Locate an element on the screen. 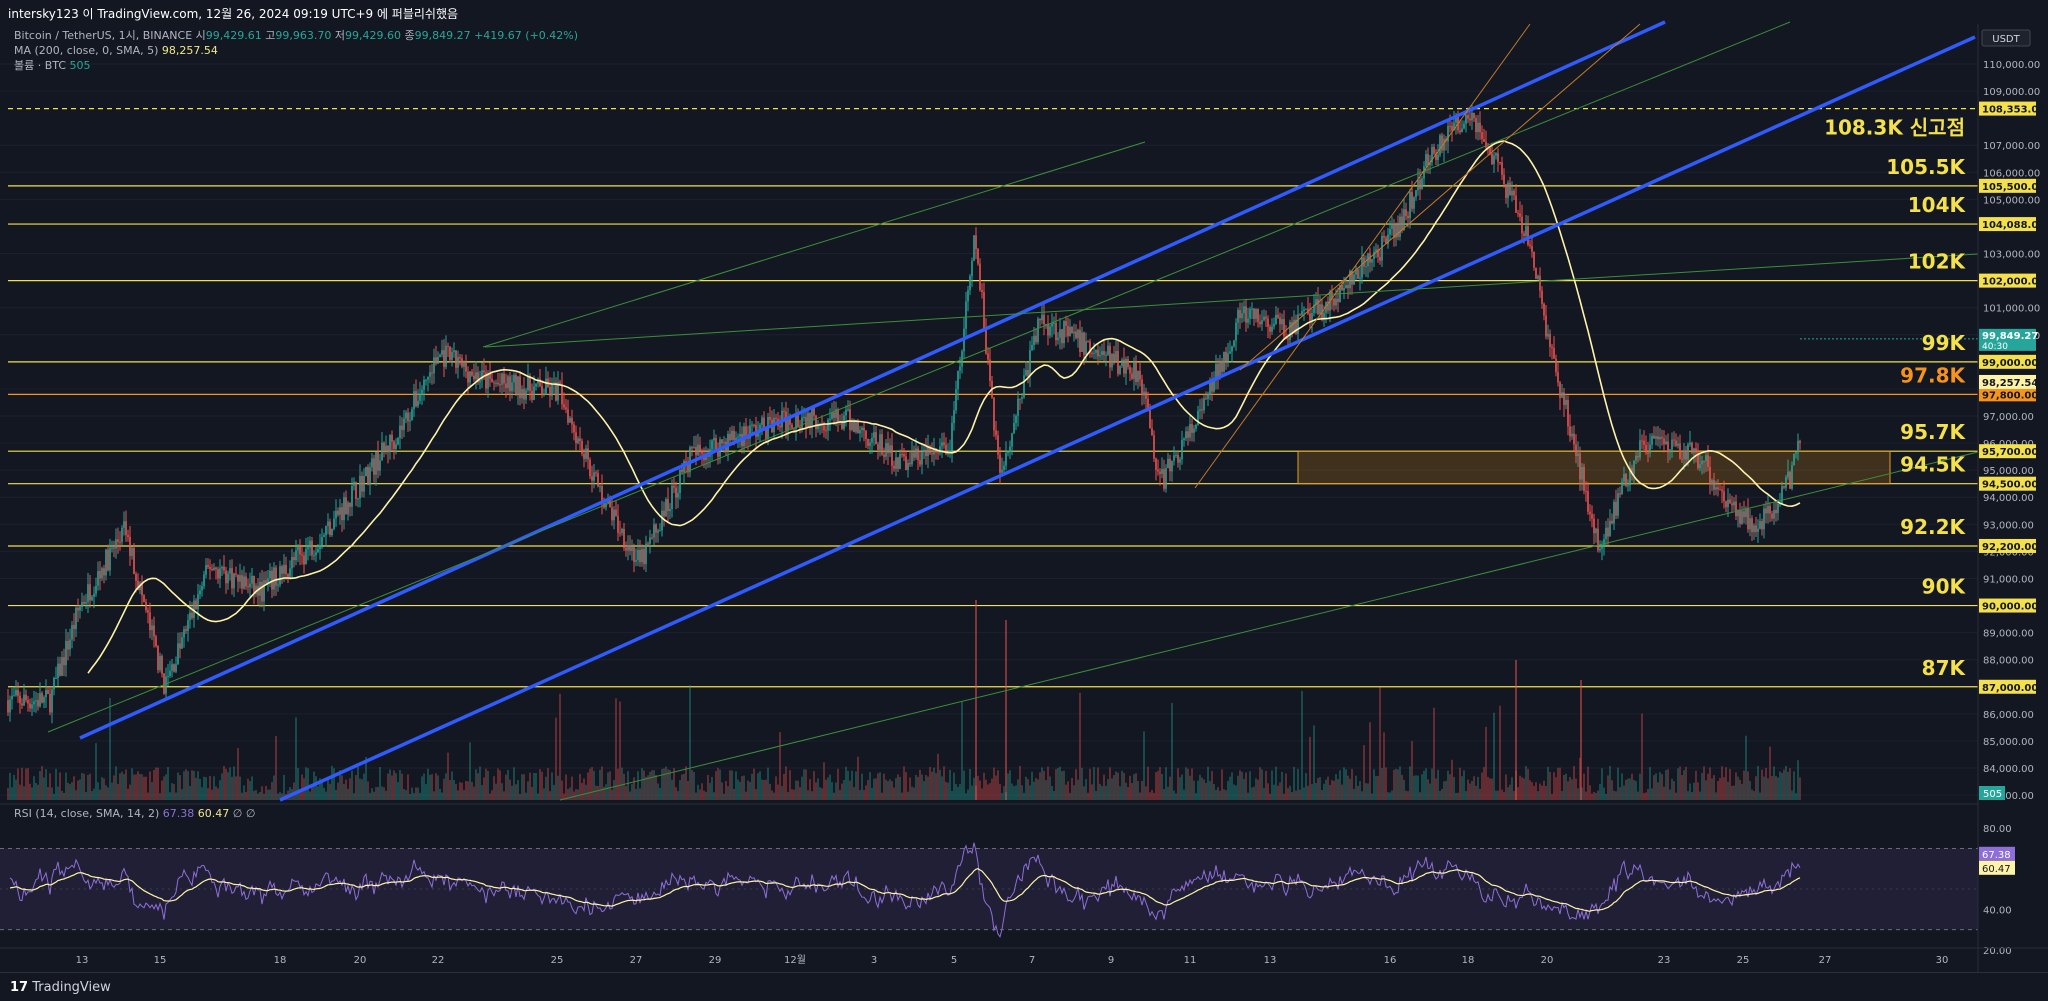  time-tick: 30 is located at coordinates (1942, 960).